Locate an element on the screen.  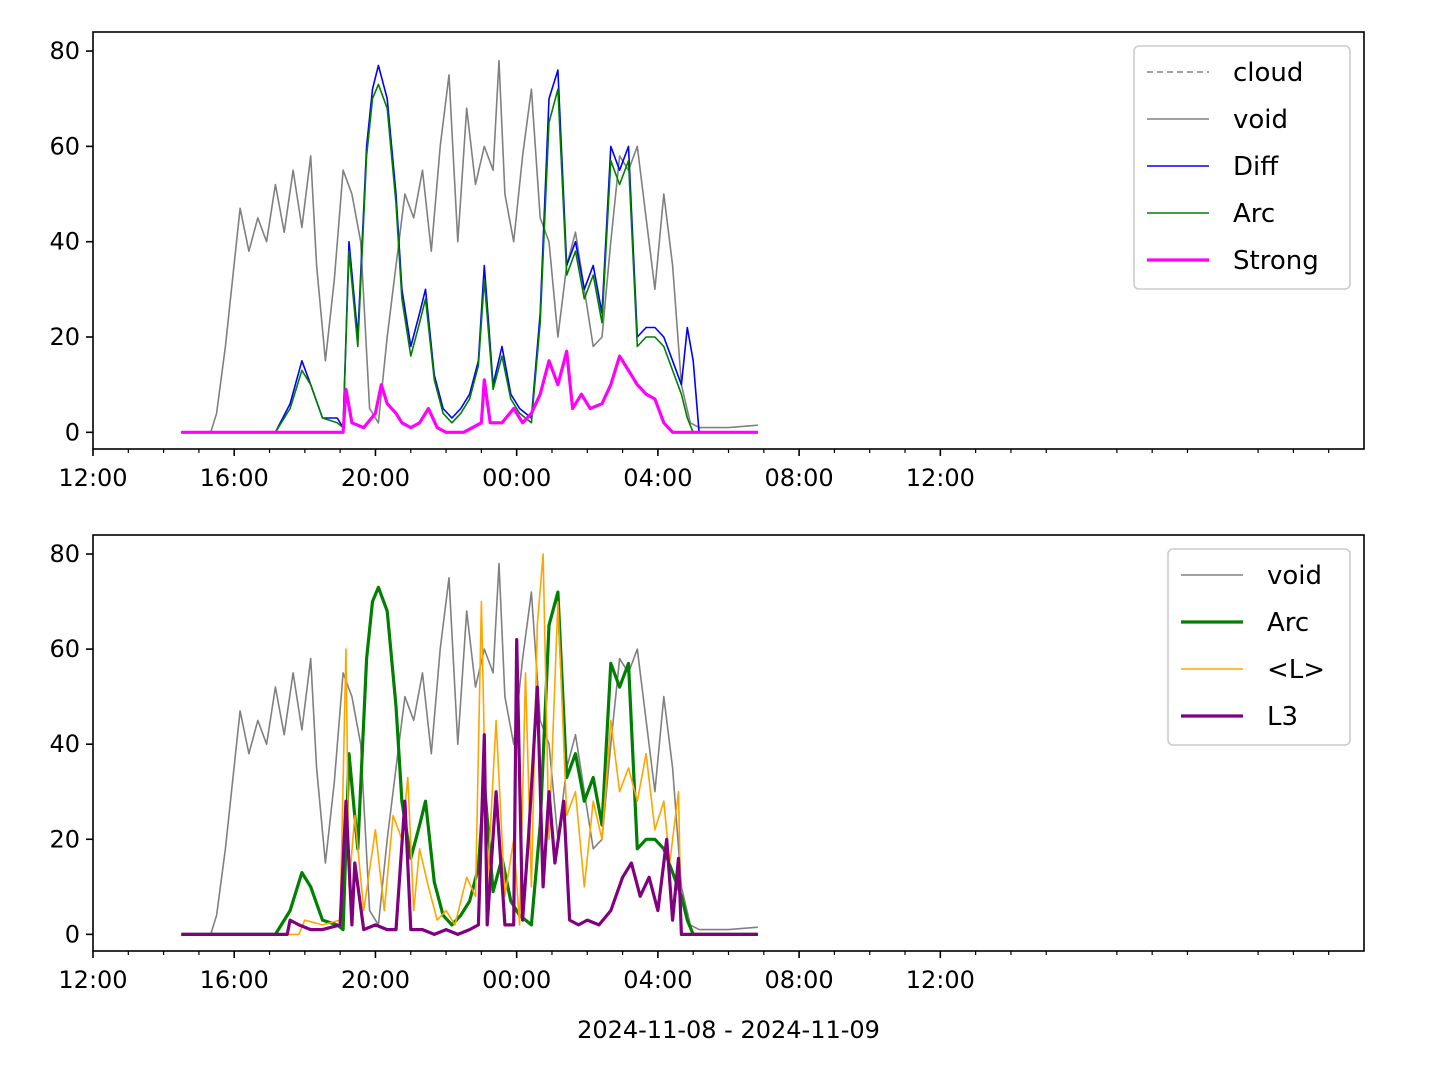
series-line-l3 is located at coordinates (469, 787).